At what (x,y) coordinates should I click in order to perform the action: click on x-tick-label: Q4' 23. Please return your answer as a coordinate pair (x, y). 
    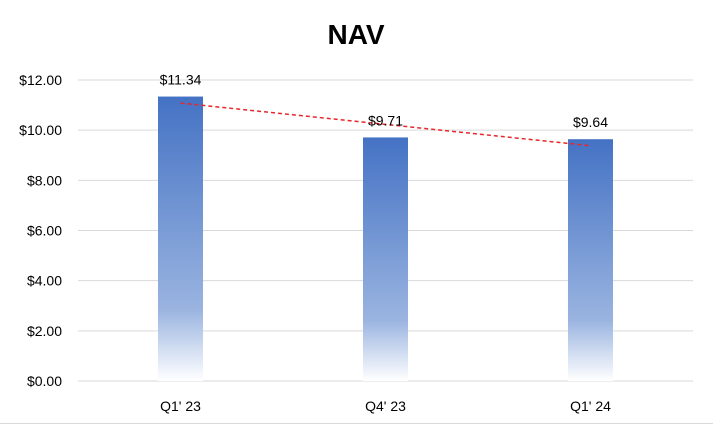
    Looking at the image, I should click on (385, 406).